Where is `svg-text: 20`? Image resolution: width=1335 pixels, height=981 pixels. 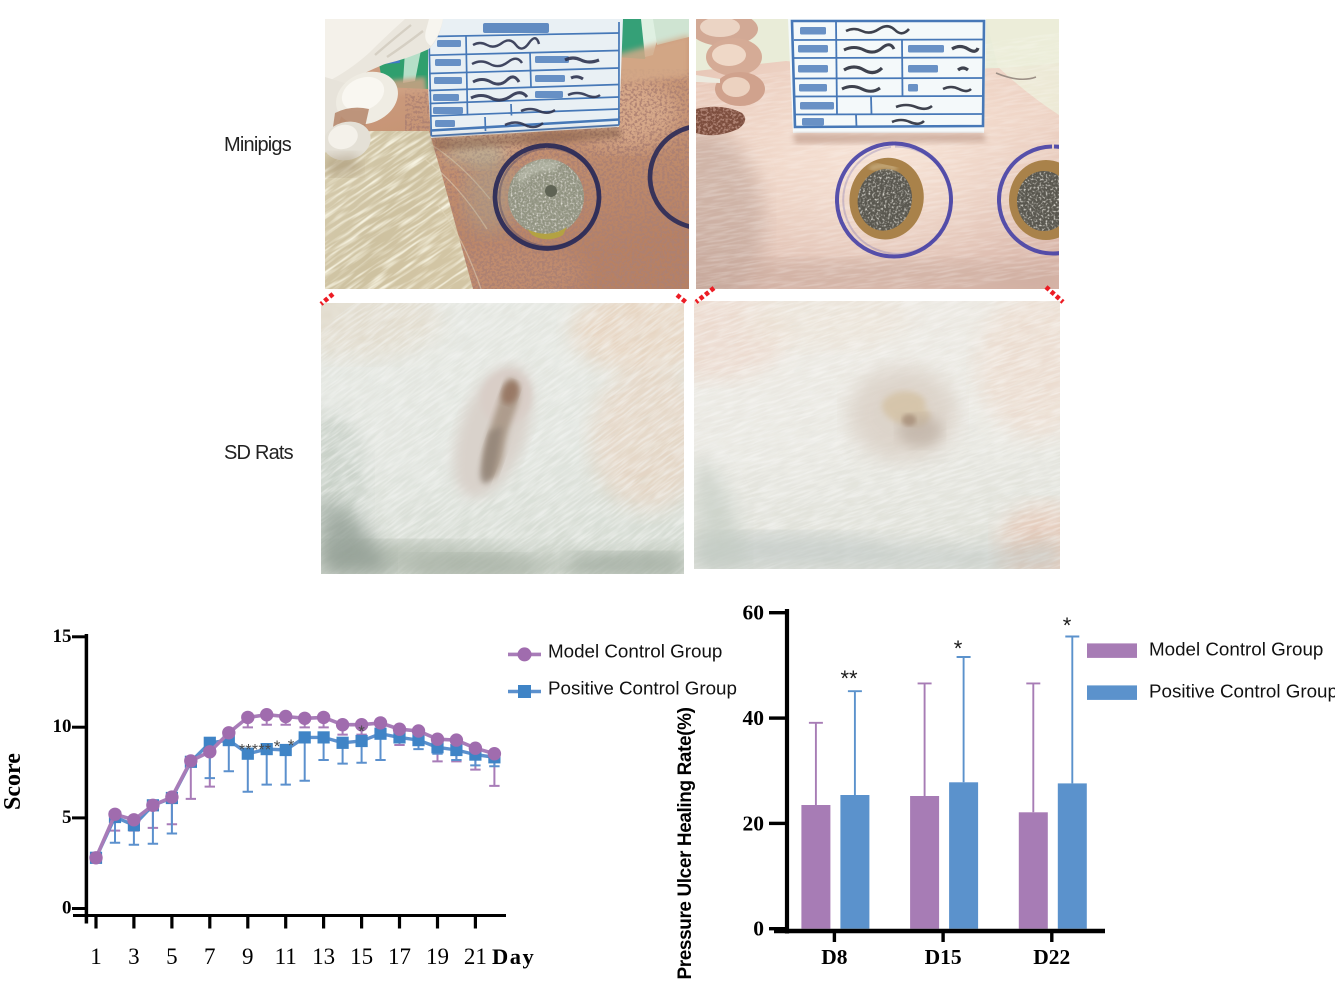 svg-text: 20 is located at coordinates (754, 823).